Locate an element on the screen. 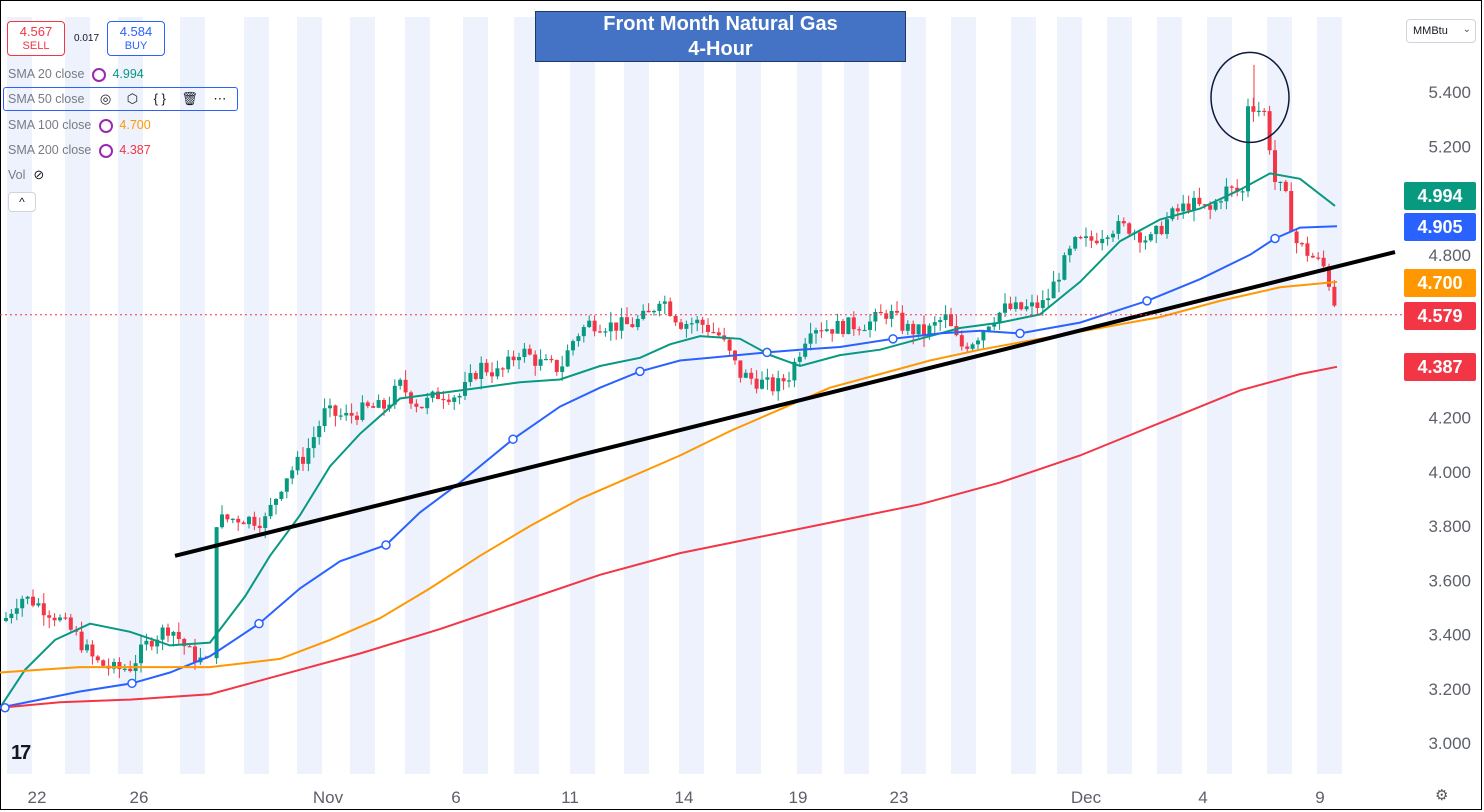  price-tag: 4.994 is located at coordinates (1440, 196).